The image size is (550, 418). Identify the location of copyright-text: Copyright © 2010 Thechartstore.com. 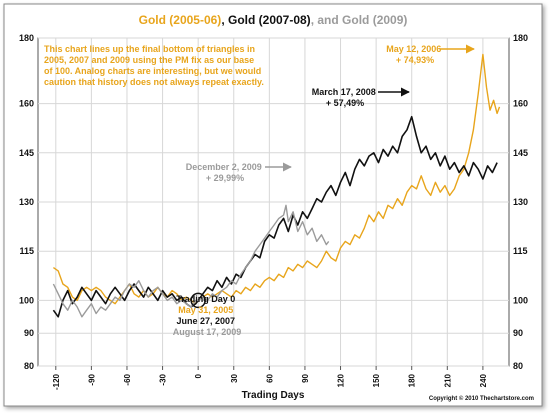
(481, 398).